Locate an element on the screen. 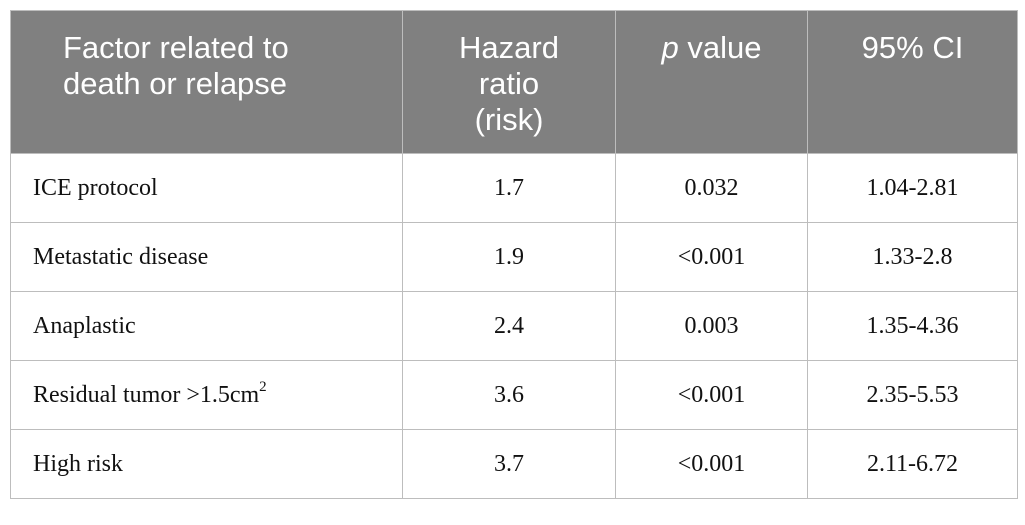 This screenshot has width=1025, height=525. header-ci-label: 95% CI is located at coordinates (912, 47).